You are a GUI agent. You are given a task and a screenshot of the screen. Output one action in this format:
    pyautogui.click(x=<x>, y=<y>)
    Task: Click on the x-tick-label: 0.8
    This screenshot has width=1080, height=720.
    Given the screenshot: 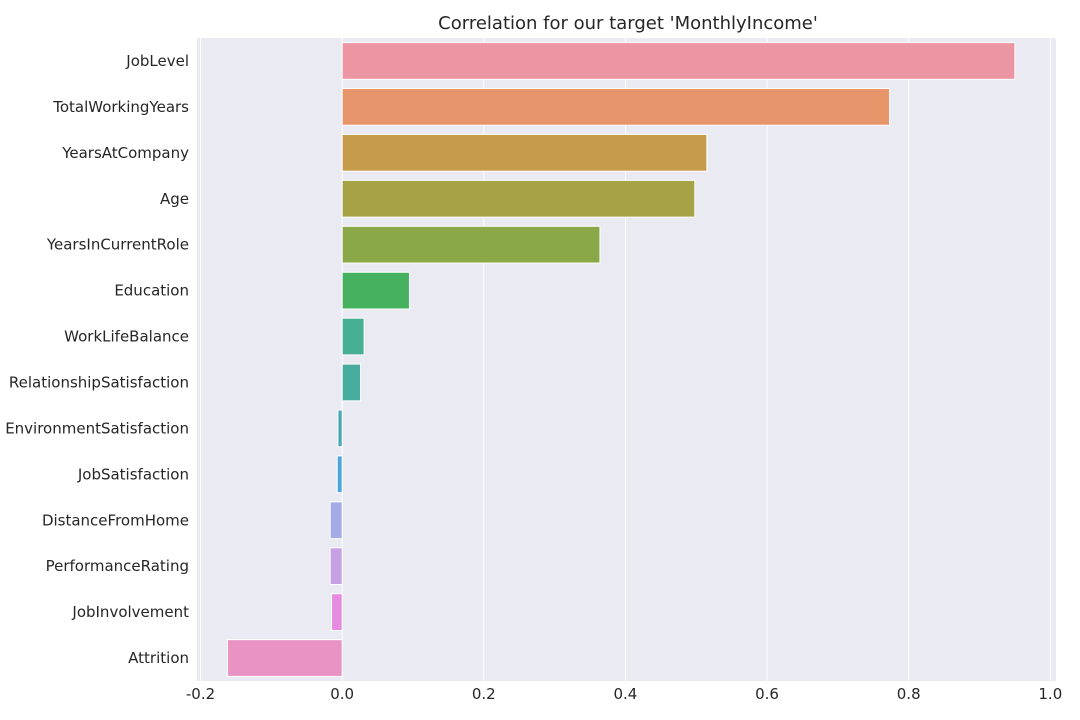 What is the action you would take?
    pyautogui.click(x=909, y=694)
    